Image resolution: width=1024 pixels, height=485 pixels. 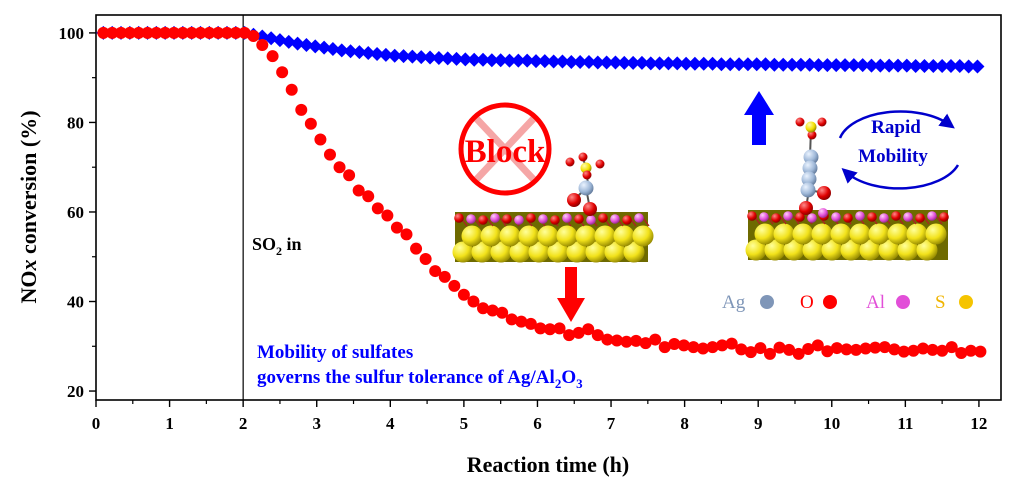 What do you see at coordinates (390, 423) in the screenshot?
I see `x-tick-label: 4` at bounding box center [390, 423].